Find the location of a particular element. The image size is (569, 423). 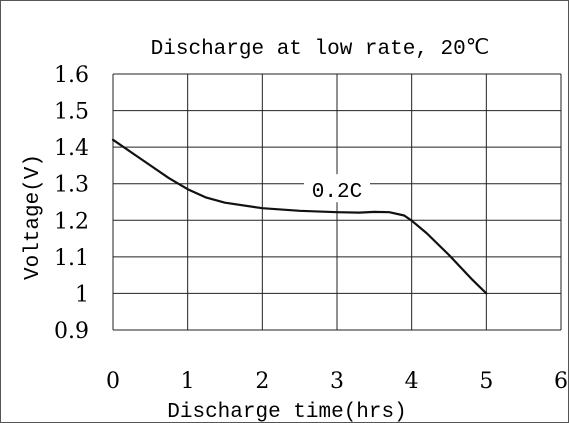

y-tick-labels: 1.6 1.5 1.4 1.3 1.2 1.1 1 0.9 is located at coordinates (71, 203).